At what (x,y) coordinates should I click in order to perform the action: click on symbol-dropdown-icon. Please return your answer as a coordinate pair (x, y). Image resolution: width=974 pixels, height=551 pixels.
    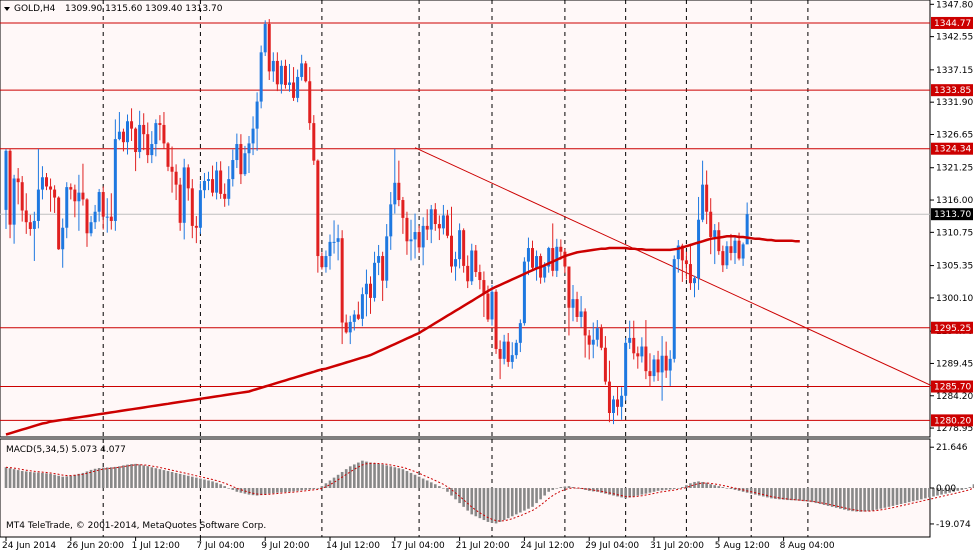
    Looking at the image, I should click on (7, 9).